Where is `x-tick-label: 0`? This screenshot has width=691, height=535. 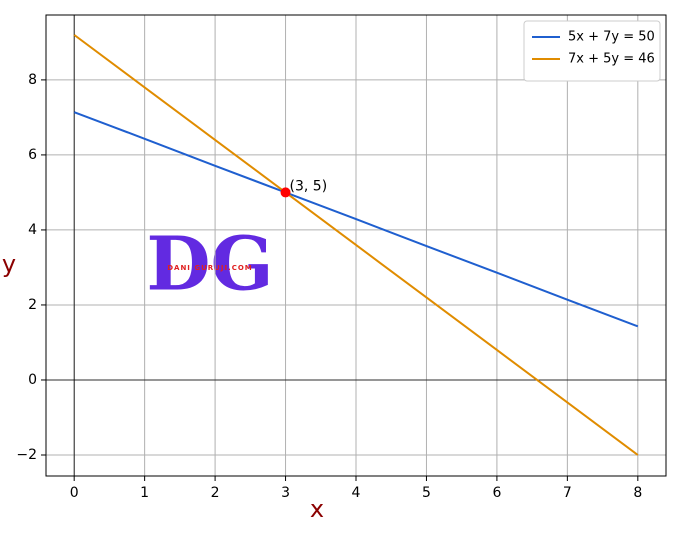
x-tick-label: 0 is located at coordinates (74, 493).